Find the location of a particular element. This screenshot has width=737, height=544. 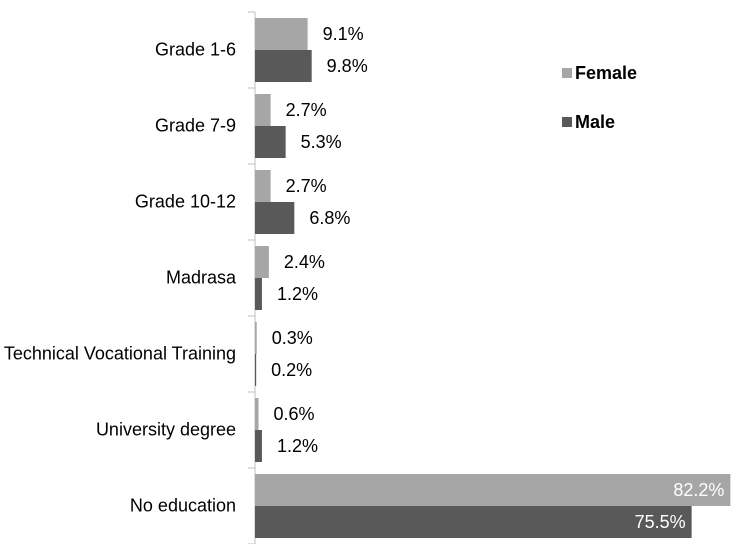

data-label: 0.6% is located at coordinates (293, 414).